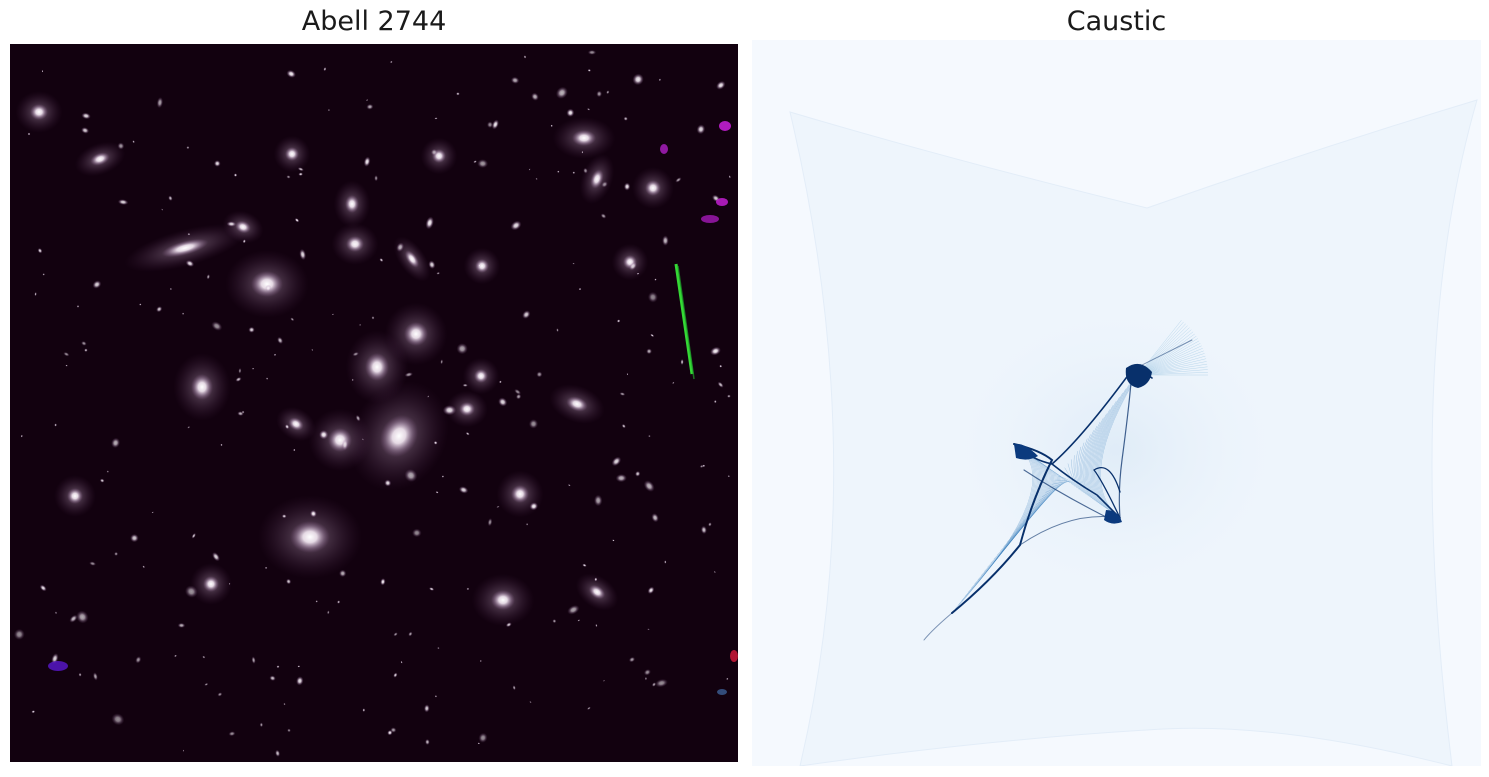  I want to click on panel-title-abell-2744: Abell 2744, so click(374, 21).